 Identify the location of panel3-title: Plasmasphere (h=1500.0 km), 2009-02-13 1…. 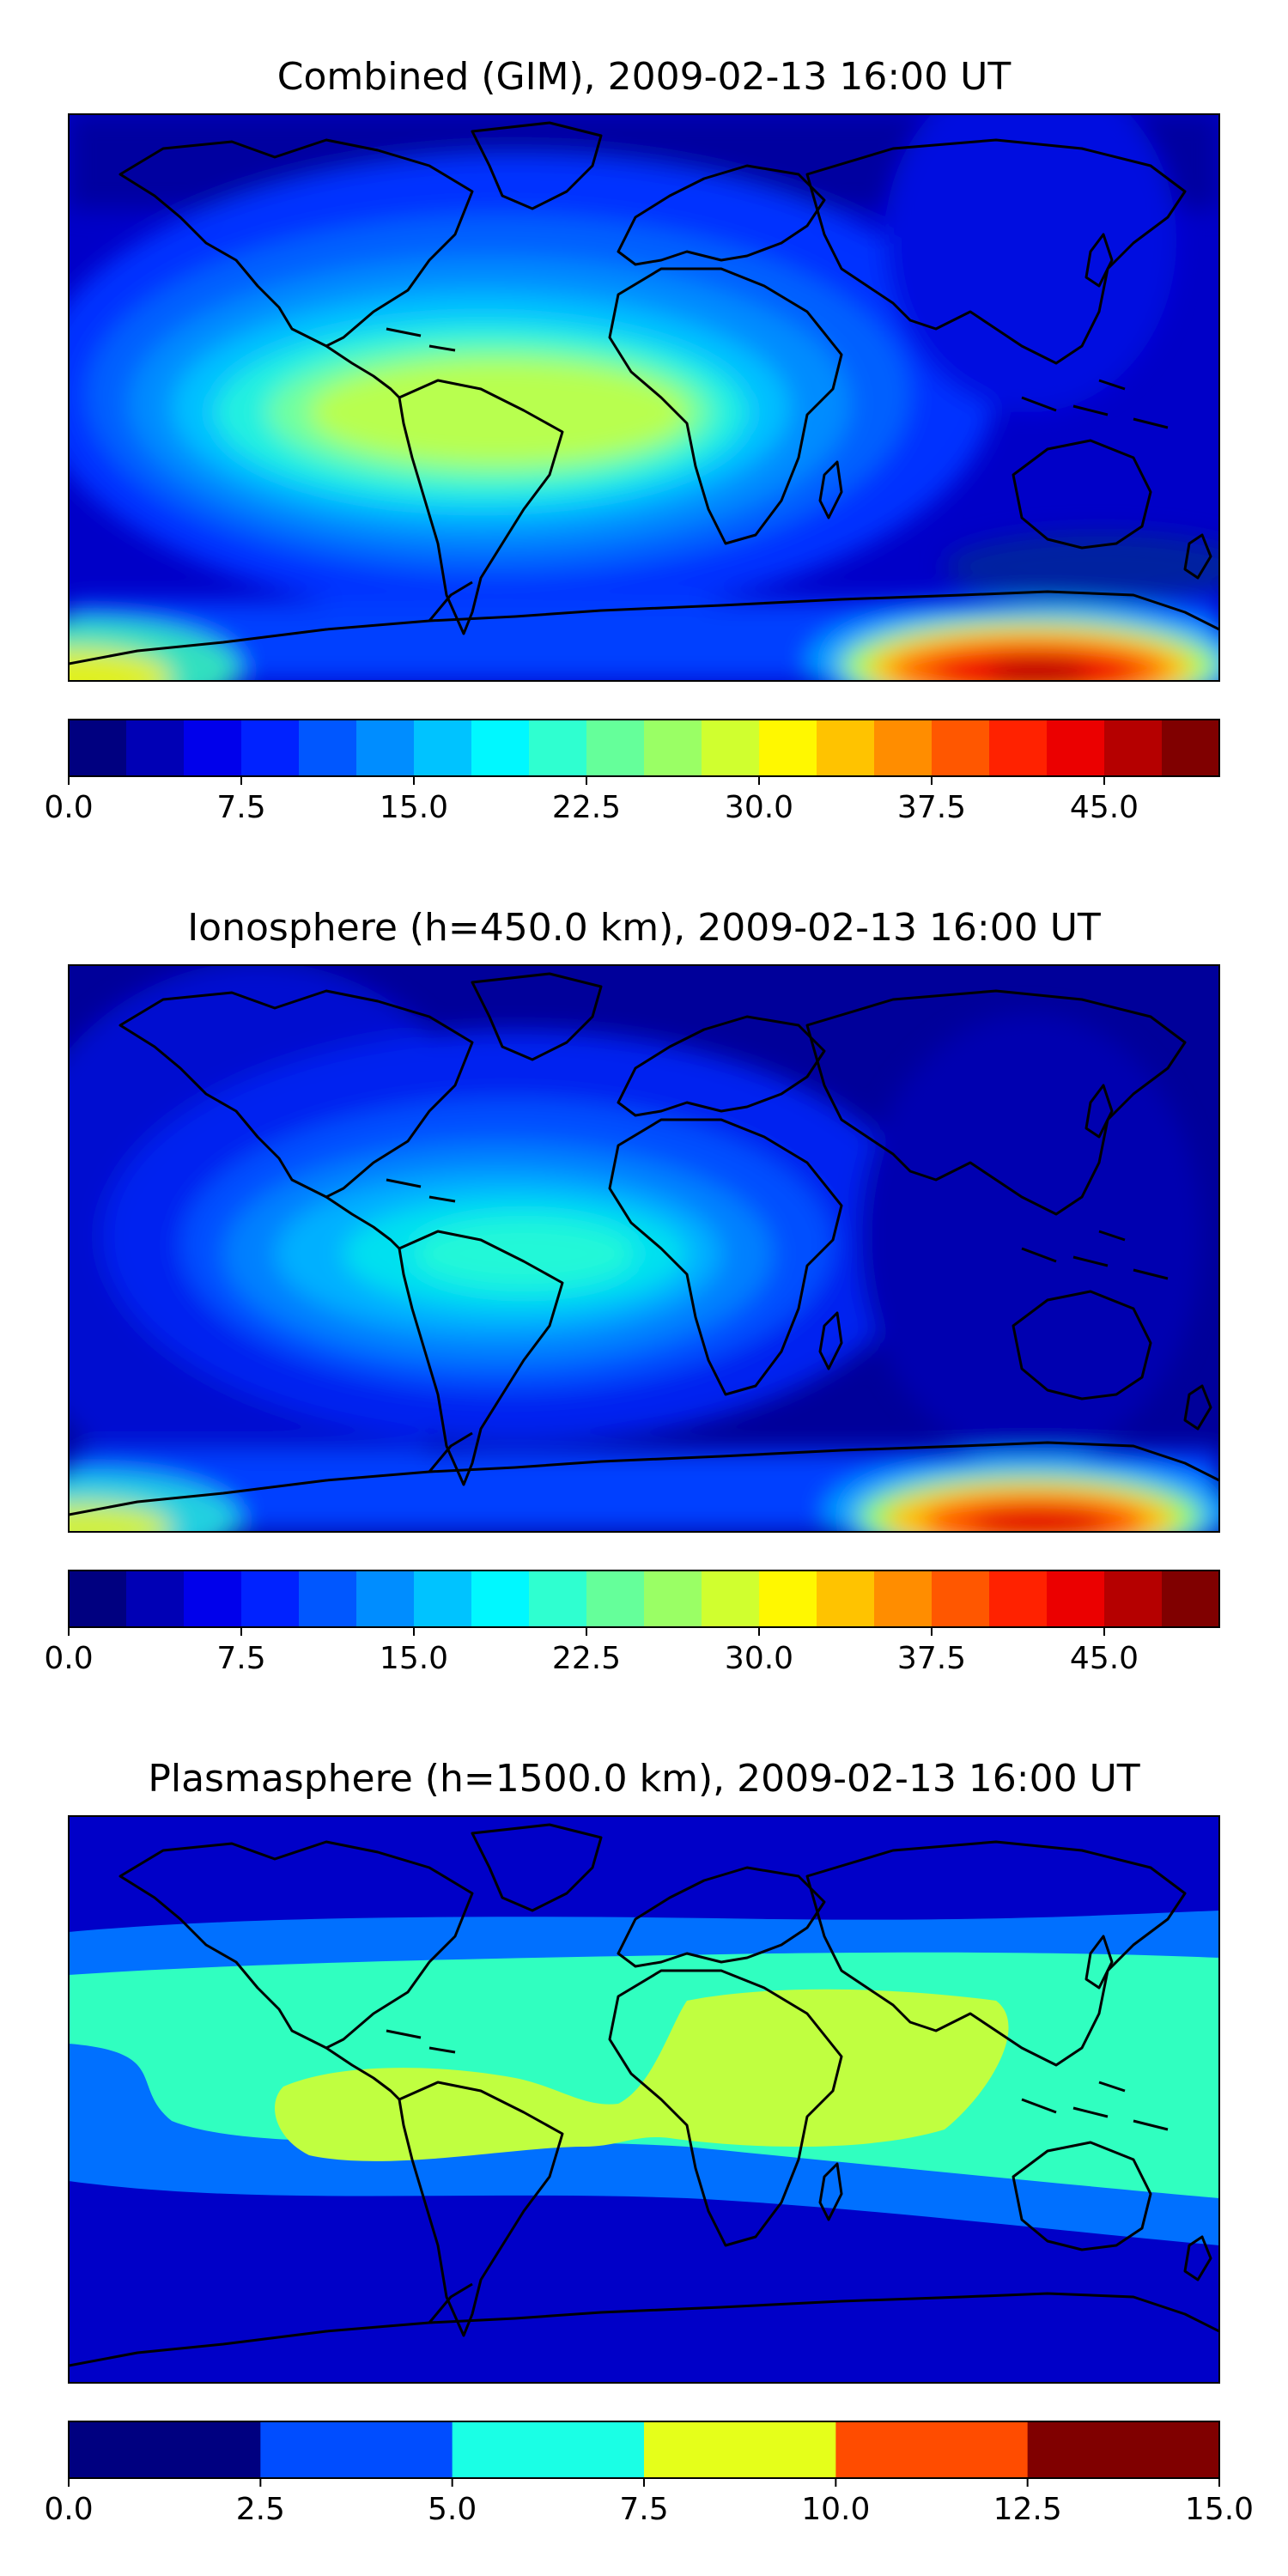
(643, 1779).